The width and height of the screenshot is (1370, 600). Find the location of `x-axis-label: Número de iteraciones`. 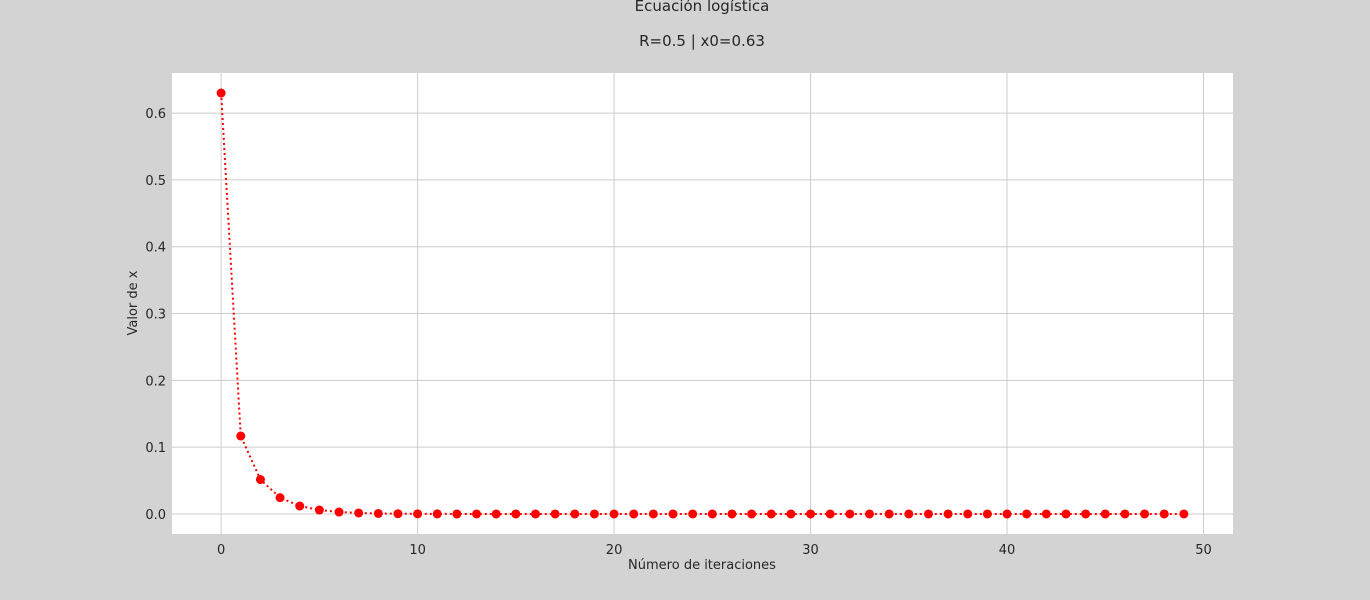

x-axis-label: Número de iteraciones is located at coordinates (702, 565).